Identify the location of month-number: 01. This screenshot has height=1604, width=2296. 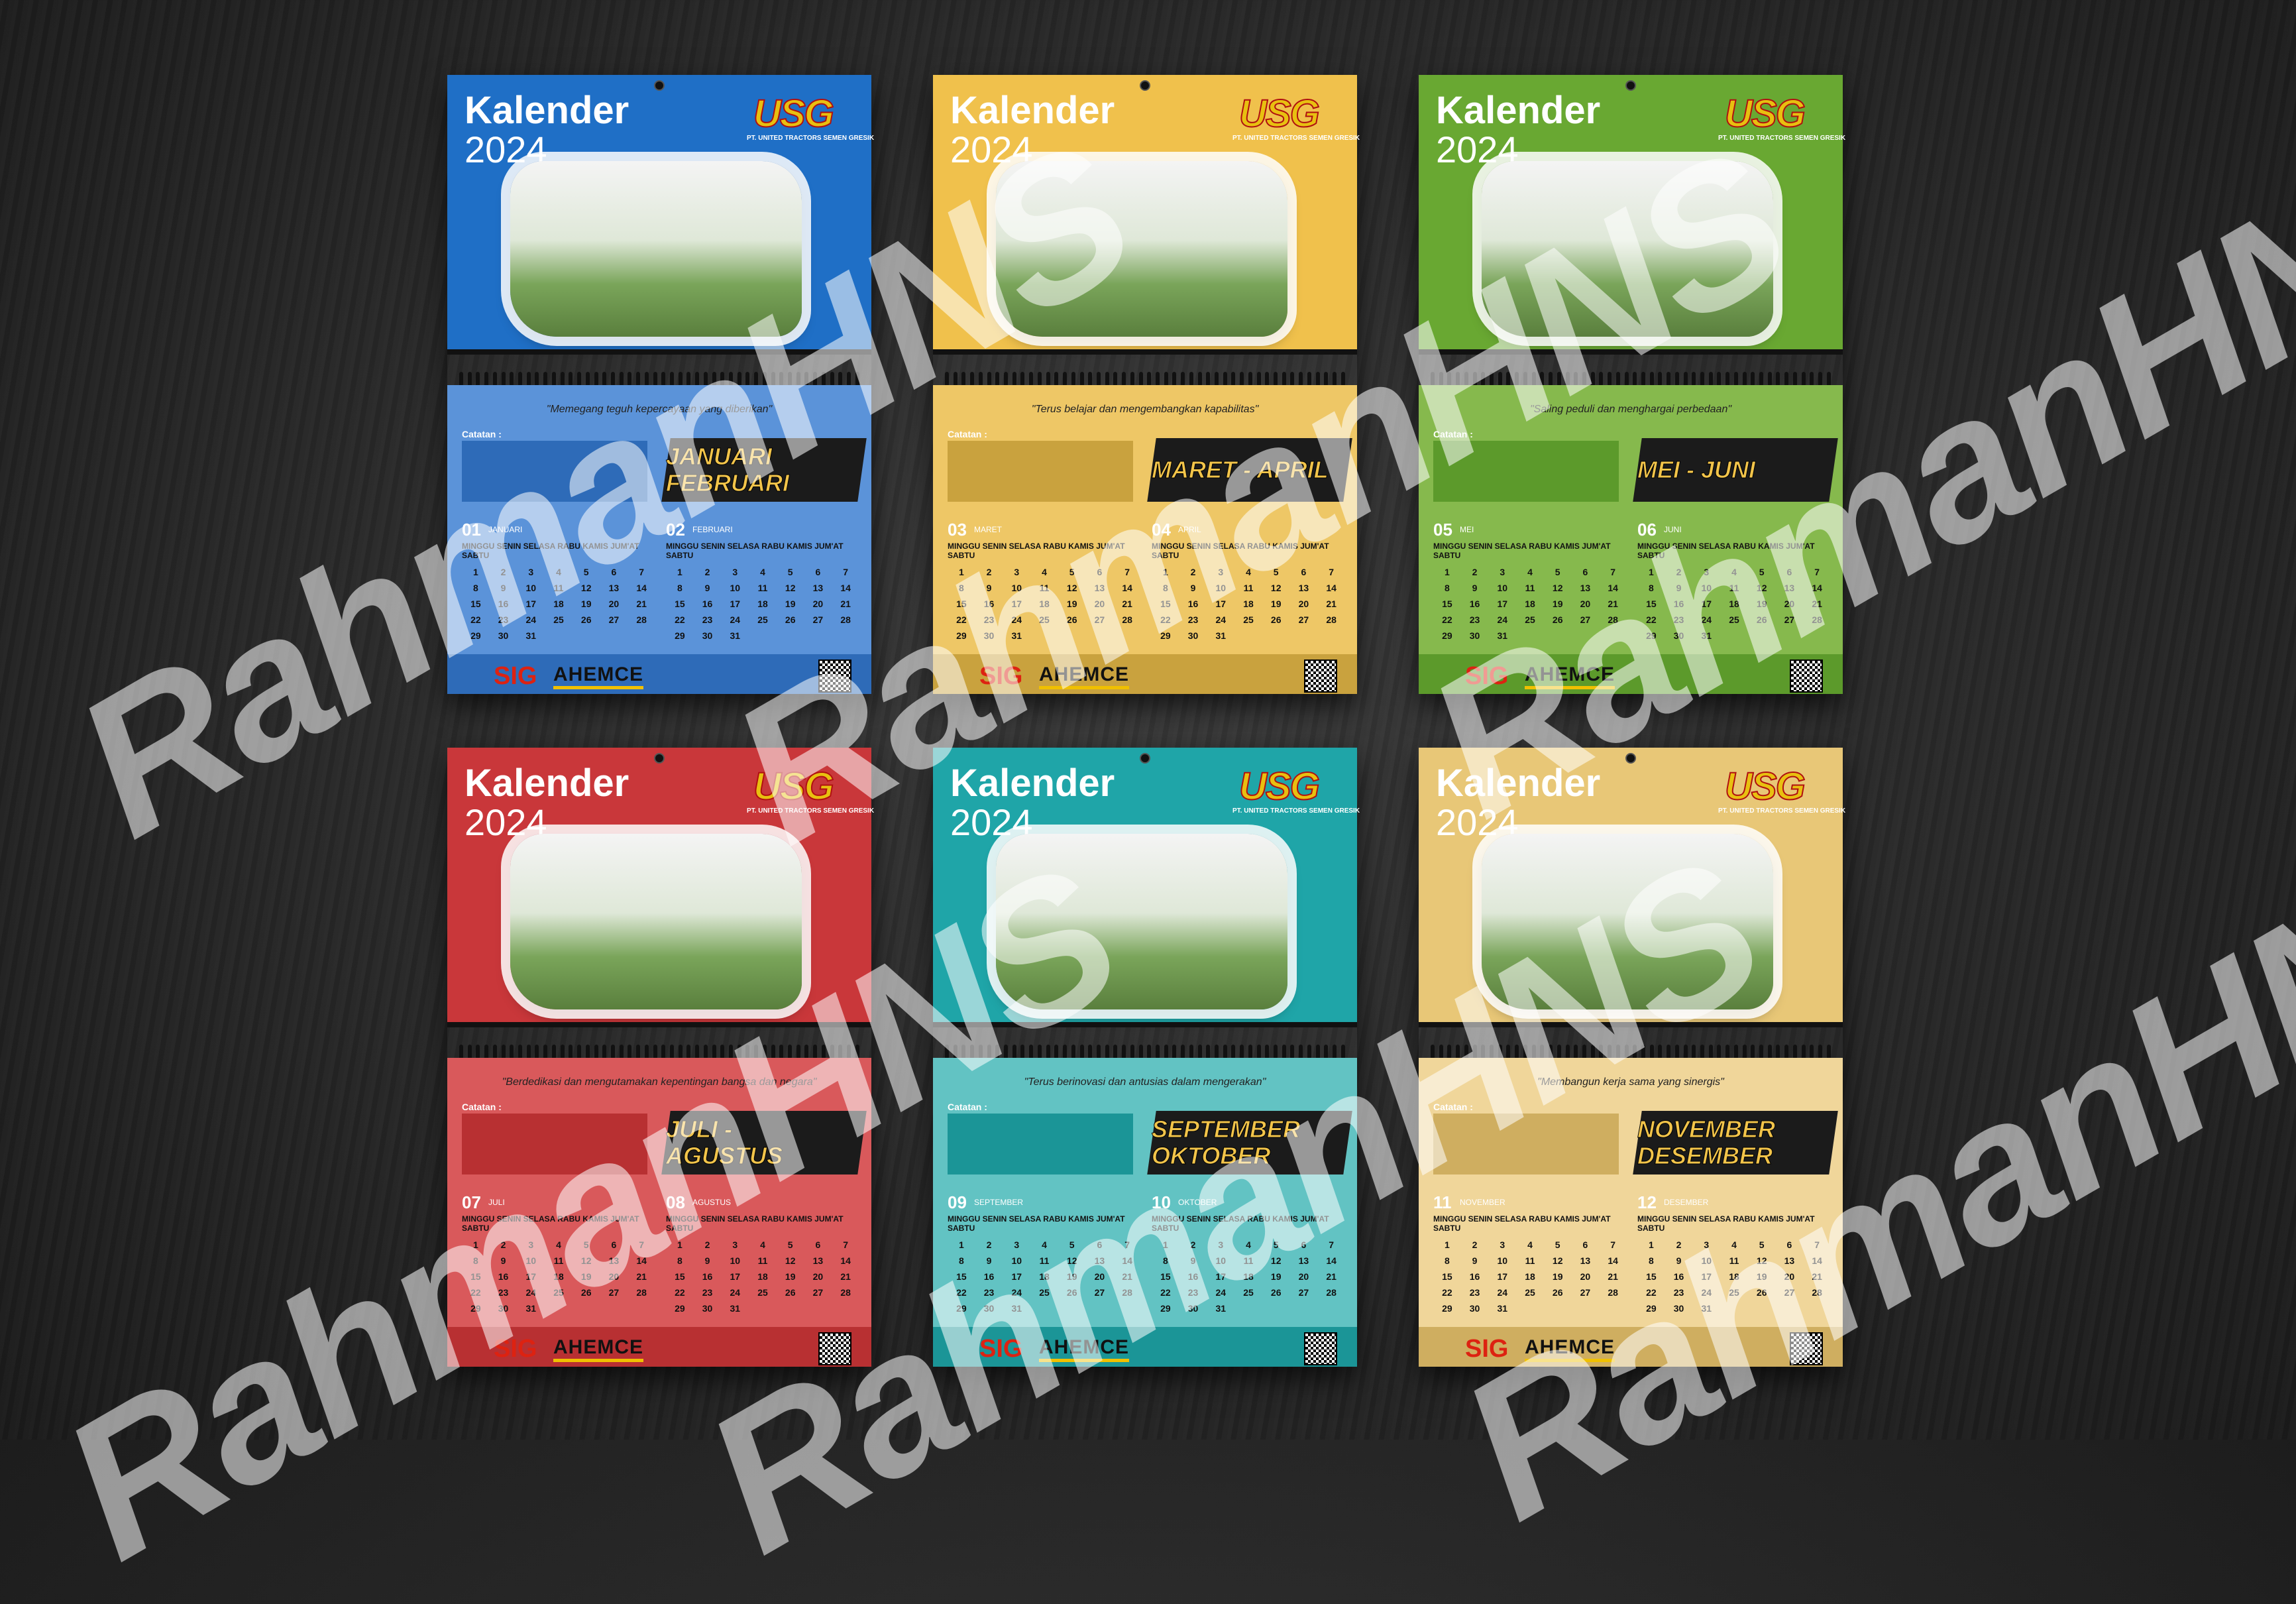
(472, 529).